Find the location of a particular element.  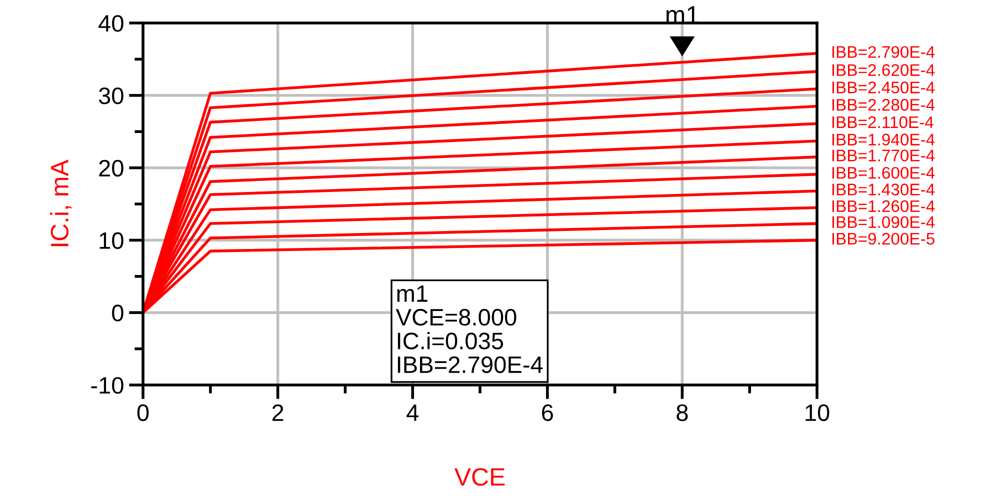

x-tick-label: 0 is located at coordinates (143, 413).